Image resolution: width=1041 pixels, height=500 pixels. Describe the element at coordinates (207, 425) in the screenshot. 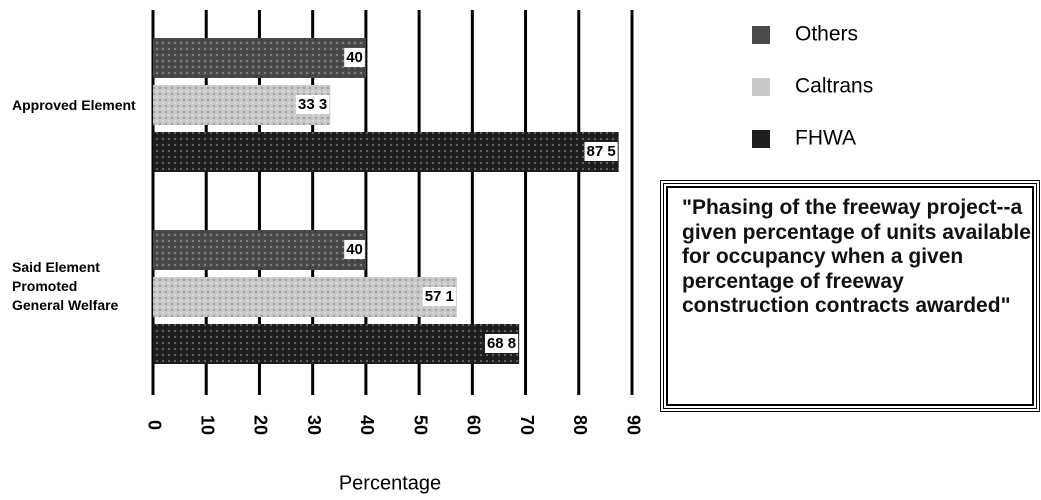

I see `x-tick-label: 10` at that location.